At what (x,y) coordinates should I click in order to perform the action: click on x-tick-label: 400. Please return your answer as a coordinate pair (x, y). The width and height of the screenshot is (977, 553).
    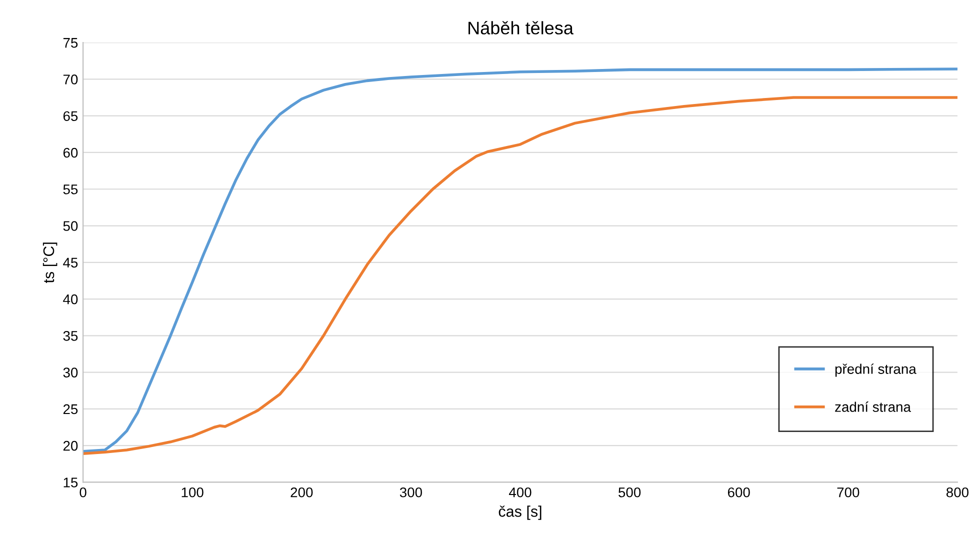
    Looking at the image, I should click on (520, 492).